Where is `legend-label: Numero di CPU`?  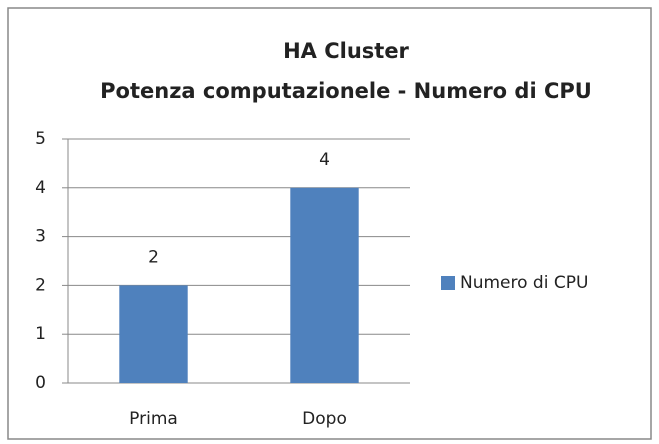
legend-label: Numero di CPU is located at coordinates (524, 283).